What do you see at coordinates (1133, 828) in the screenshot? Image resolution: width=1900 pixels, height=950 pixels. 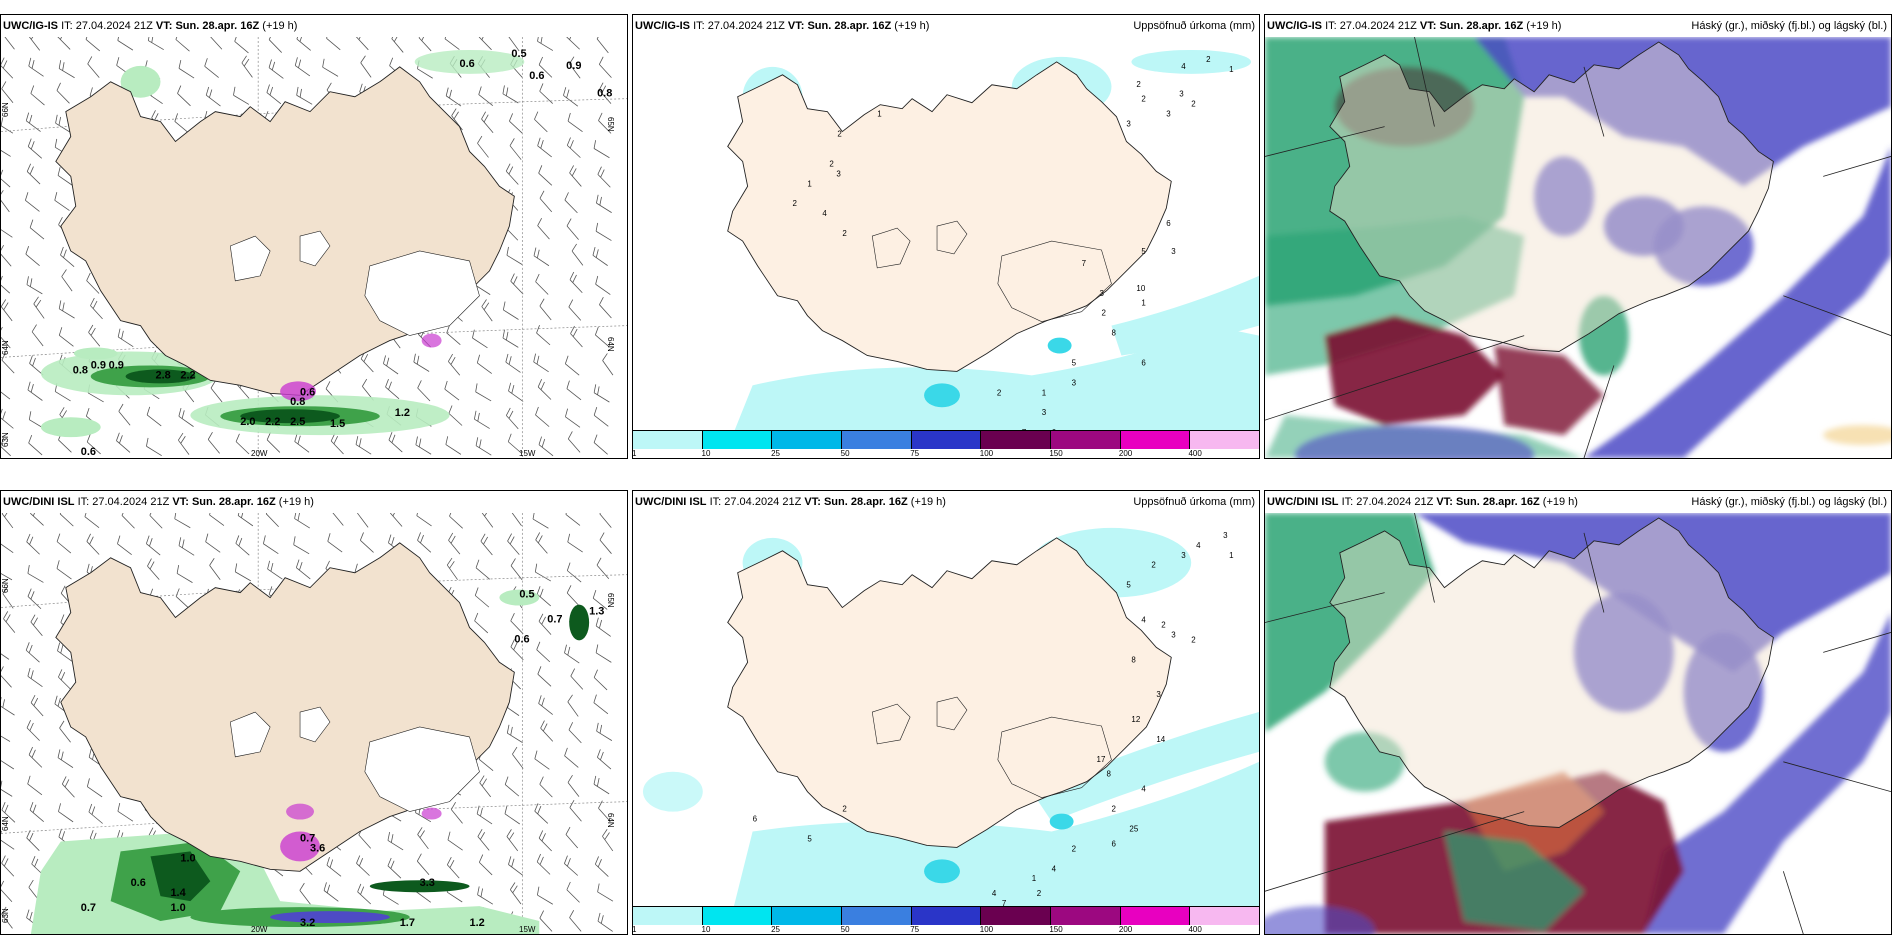 I see `value-label: 25` at bounding box center [1133, 828].